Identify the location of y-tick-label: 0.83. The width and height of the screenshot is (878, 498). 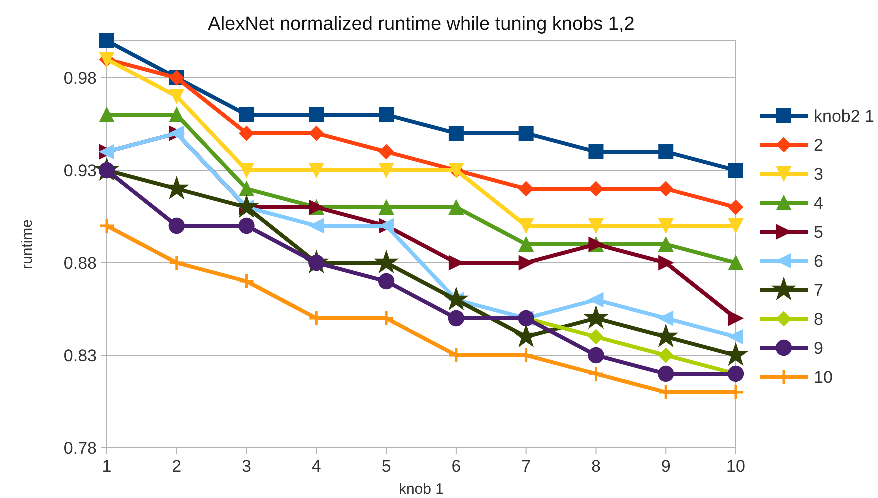
(80, 356).